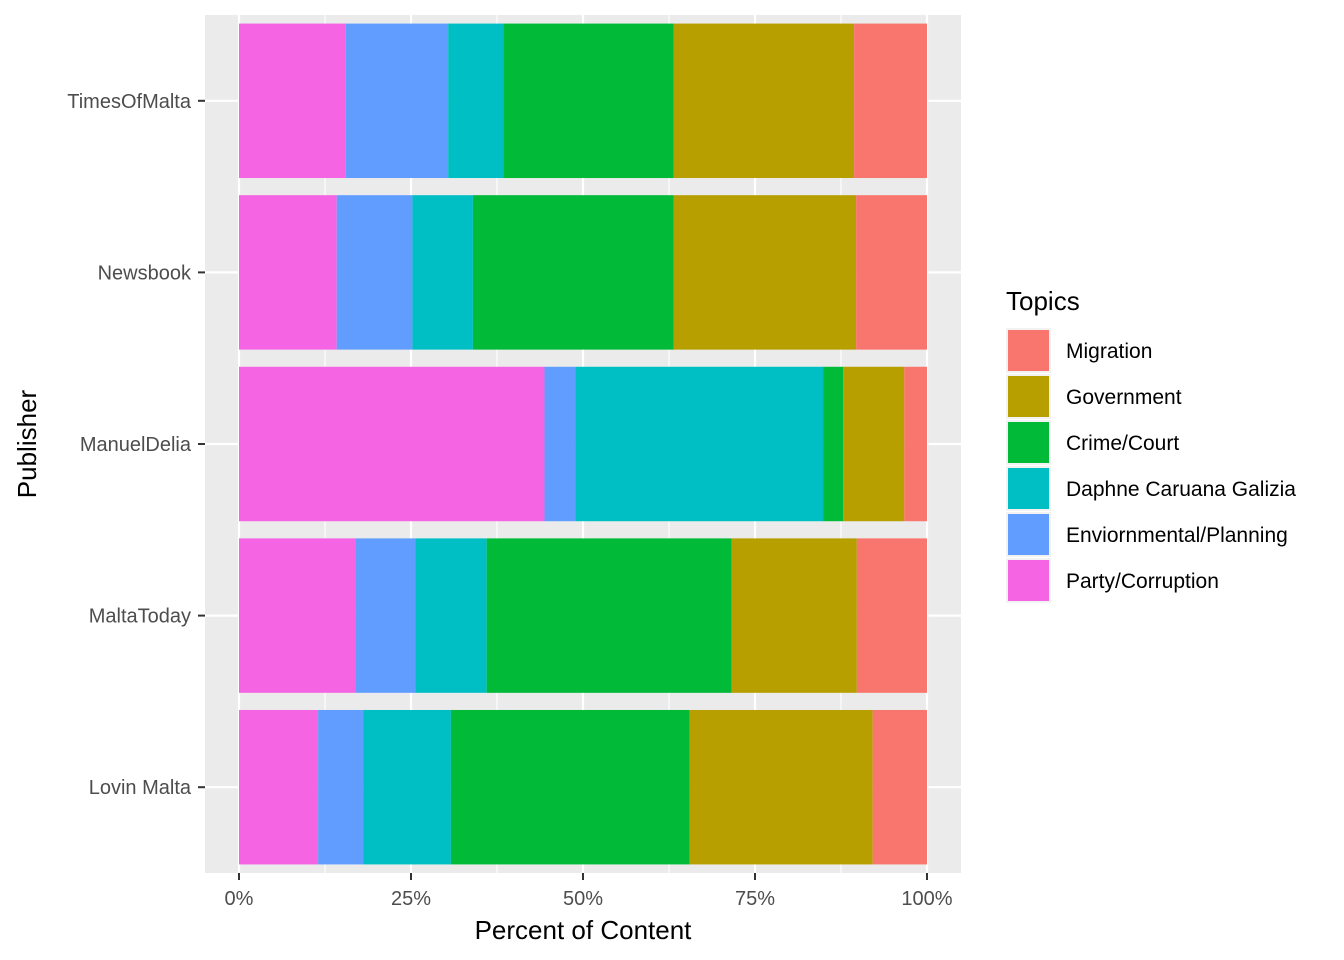 The width and height of the screenshot is (1344, 960). Describe the element at coordinates (891, 272) in the screenshot. I see `bar-newsbook-migration` at that location.